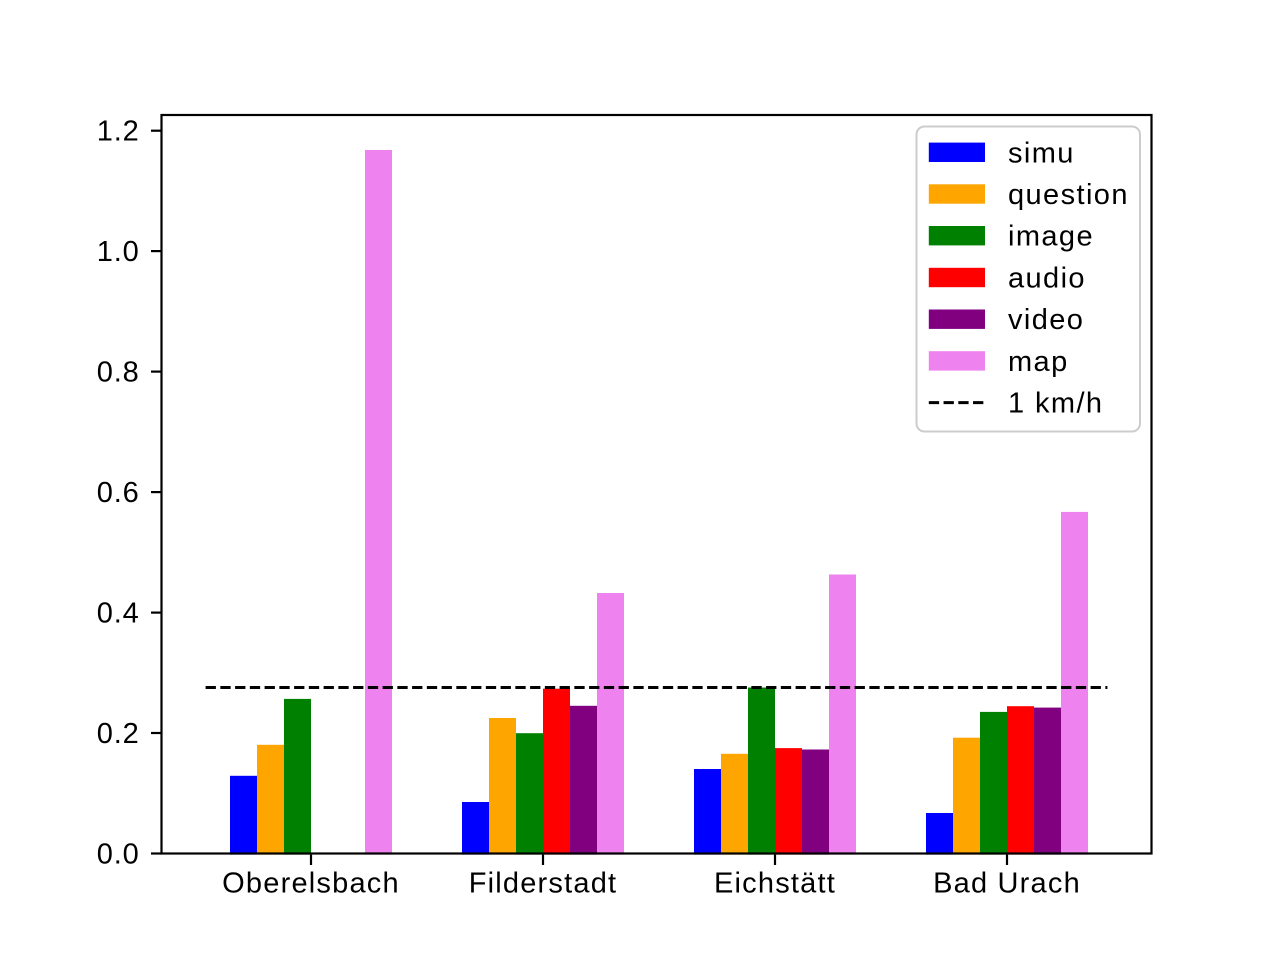 Image resolution: width=1280 pixels, height=960 pixels. I want to click on svg-text: 1.0, so click(118, 252).